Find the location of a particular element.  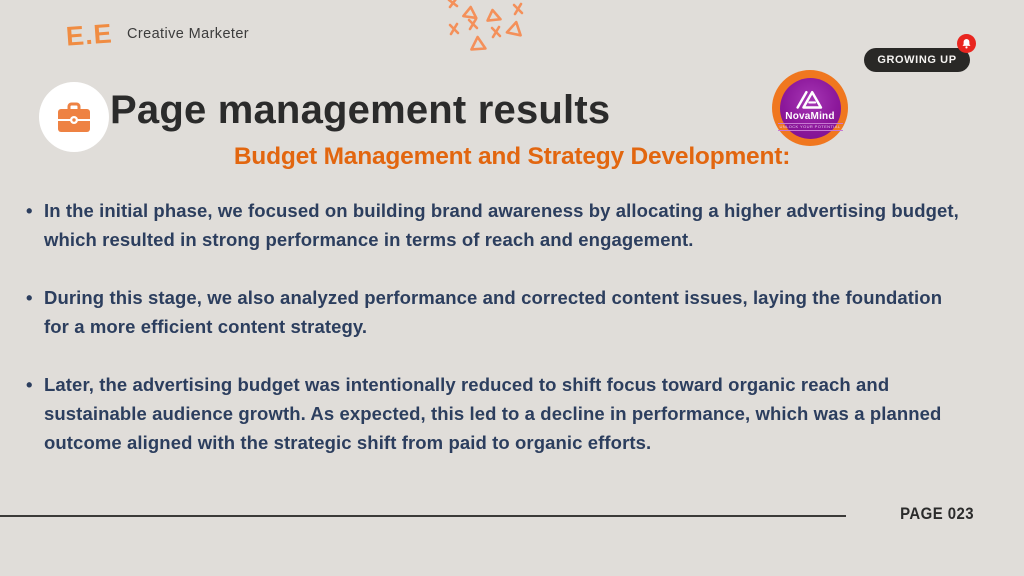

bell-icon is located at coordinates (966, 44).